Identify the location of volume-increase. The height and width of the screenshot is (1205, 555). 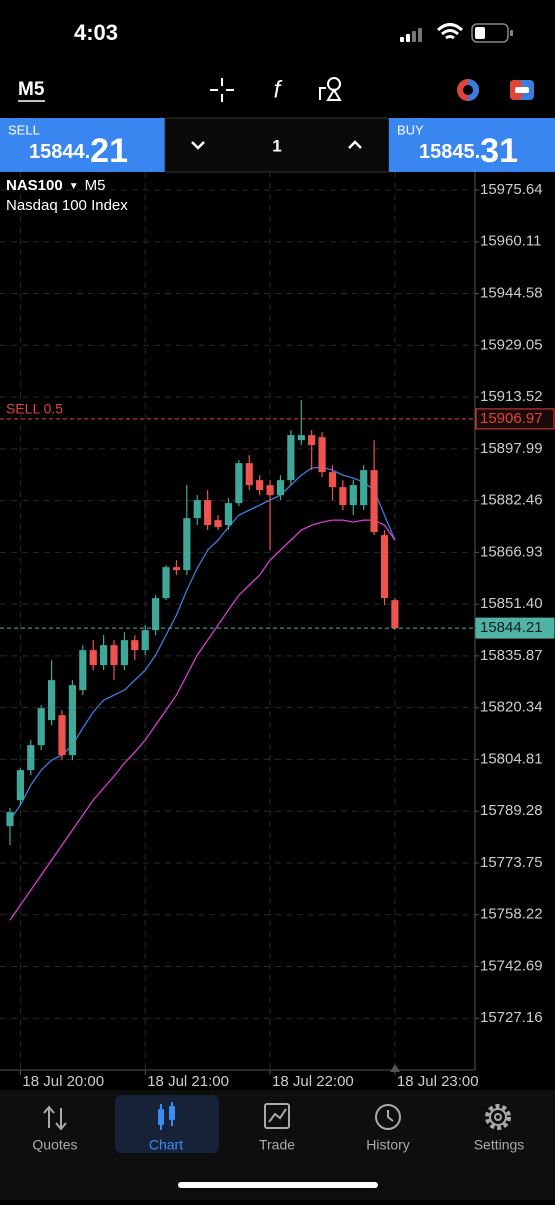
(355, 144).